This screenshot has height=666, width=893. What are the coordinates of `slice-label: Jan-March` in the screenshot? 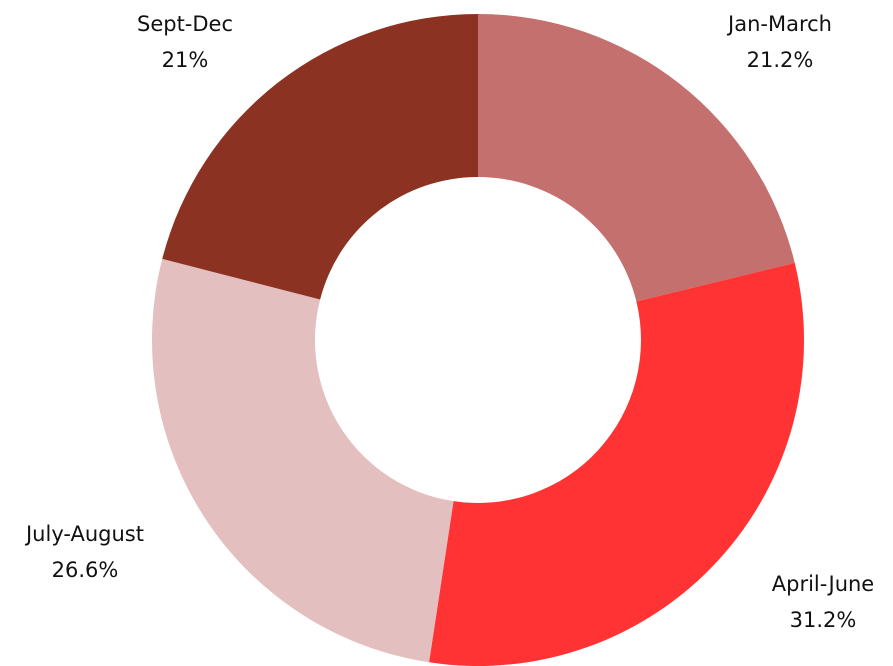 It's located at (779, 24).